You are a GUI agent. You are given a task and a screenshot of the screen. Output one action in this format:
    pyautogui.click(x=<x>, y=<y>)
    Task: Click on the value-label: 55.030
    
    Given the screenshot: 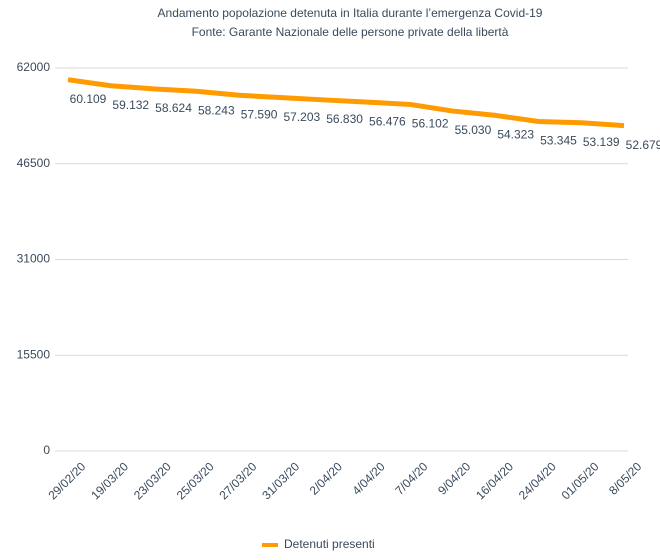 What is the action you would take?
    pyautogui.click(x=473, y=130)
    